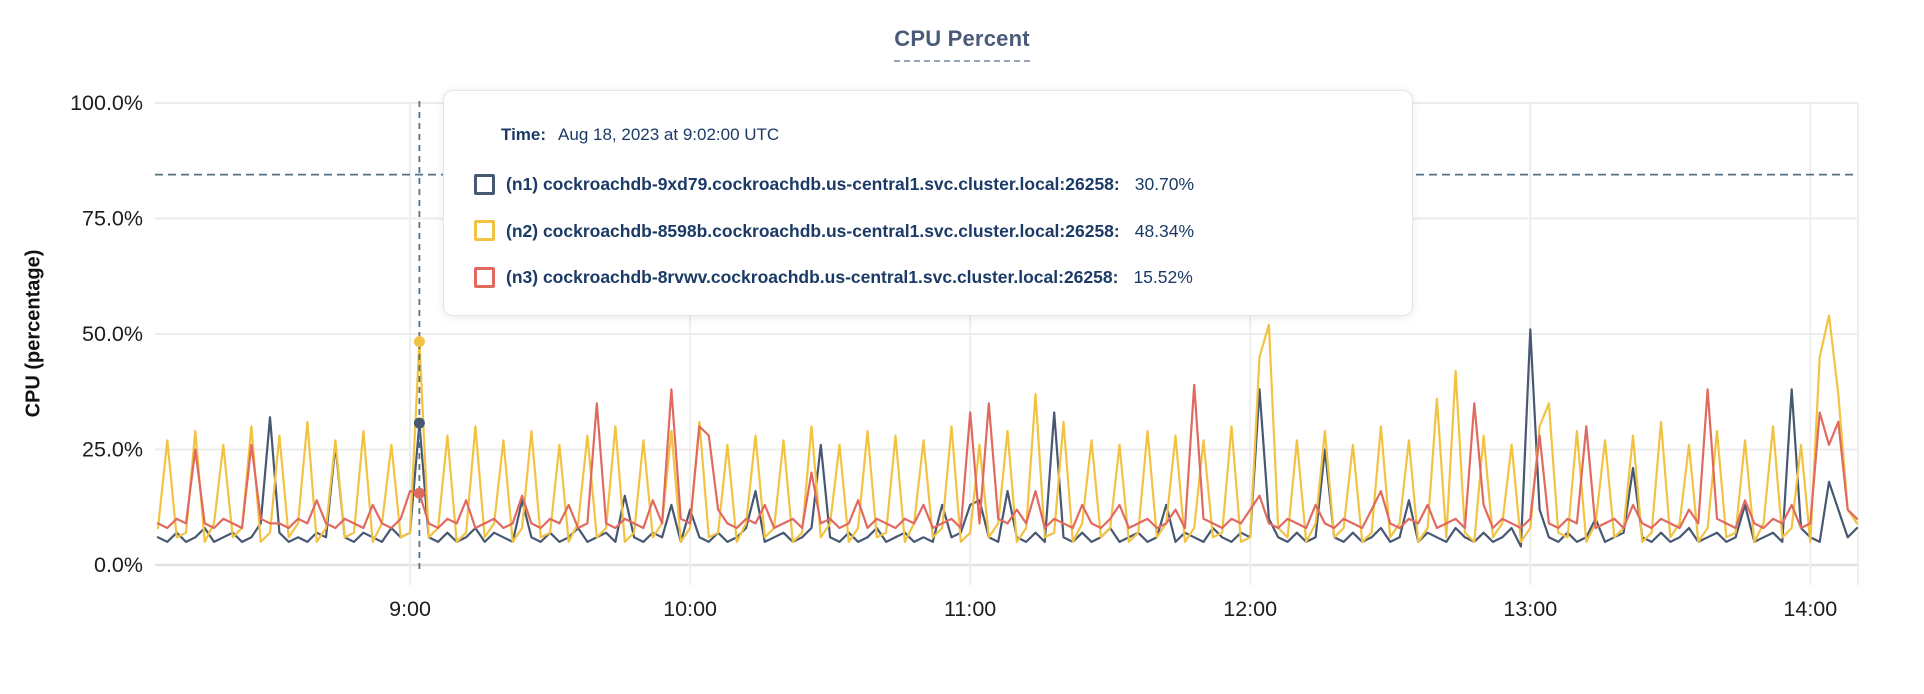 The image size is (1924, 694). Describe the element at coordinates (484, 230) in the screenshot. I see `legend-swatch-n2-icon` at that location.